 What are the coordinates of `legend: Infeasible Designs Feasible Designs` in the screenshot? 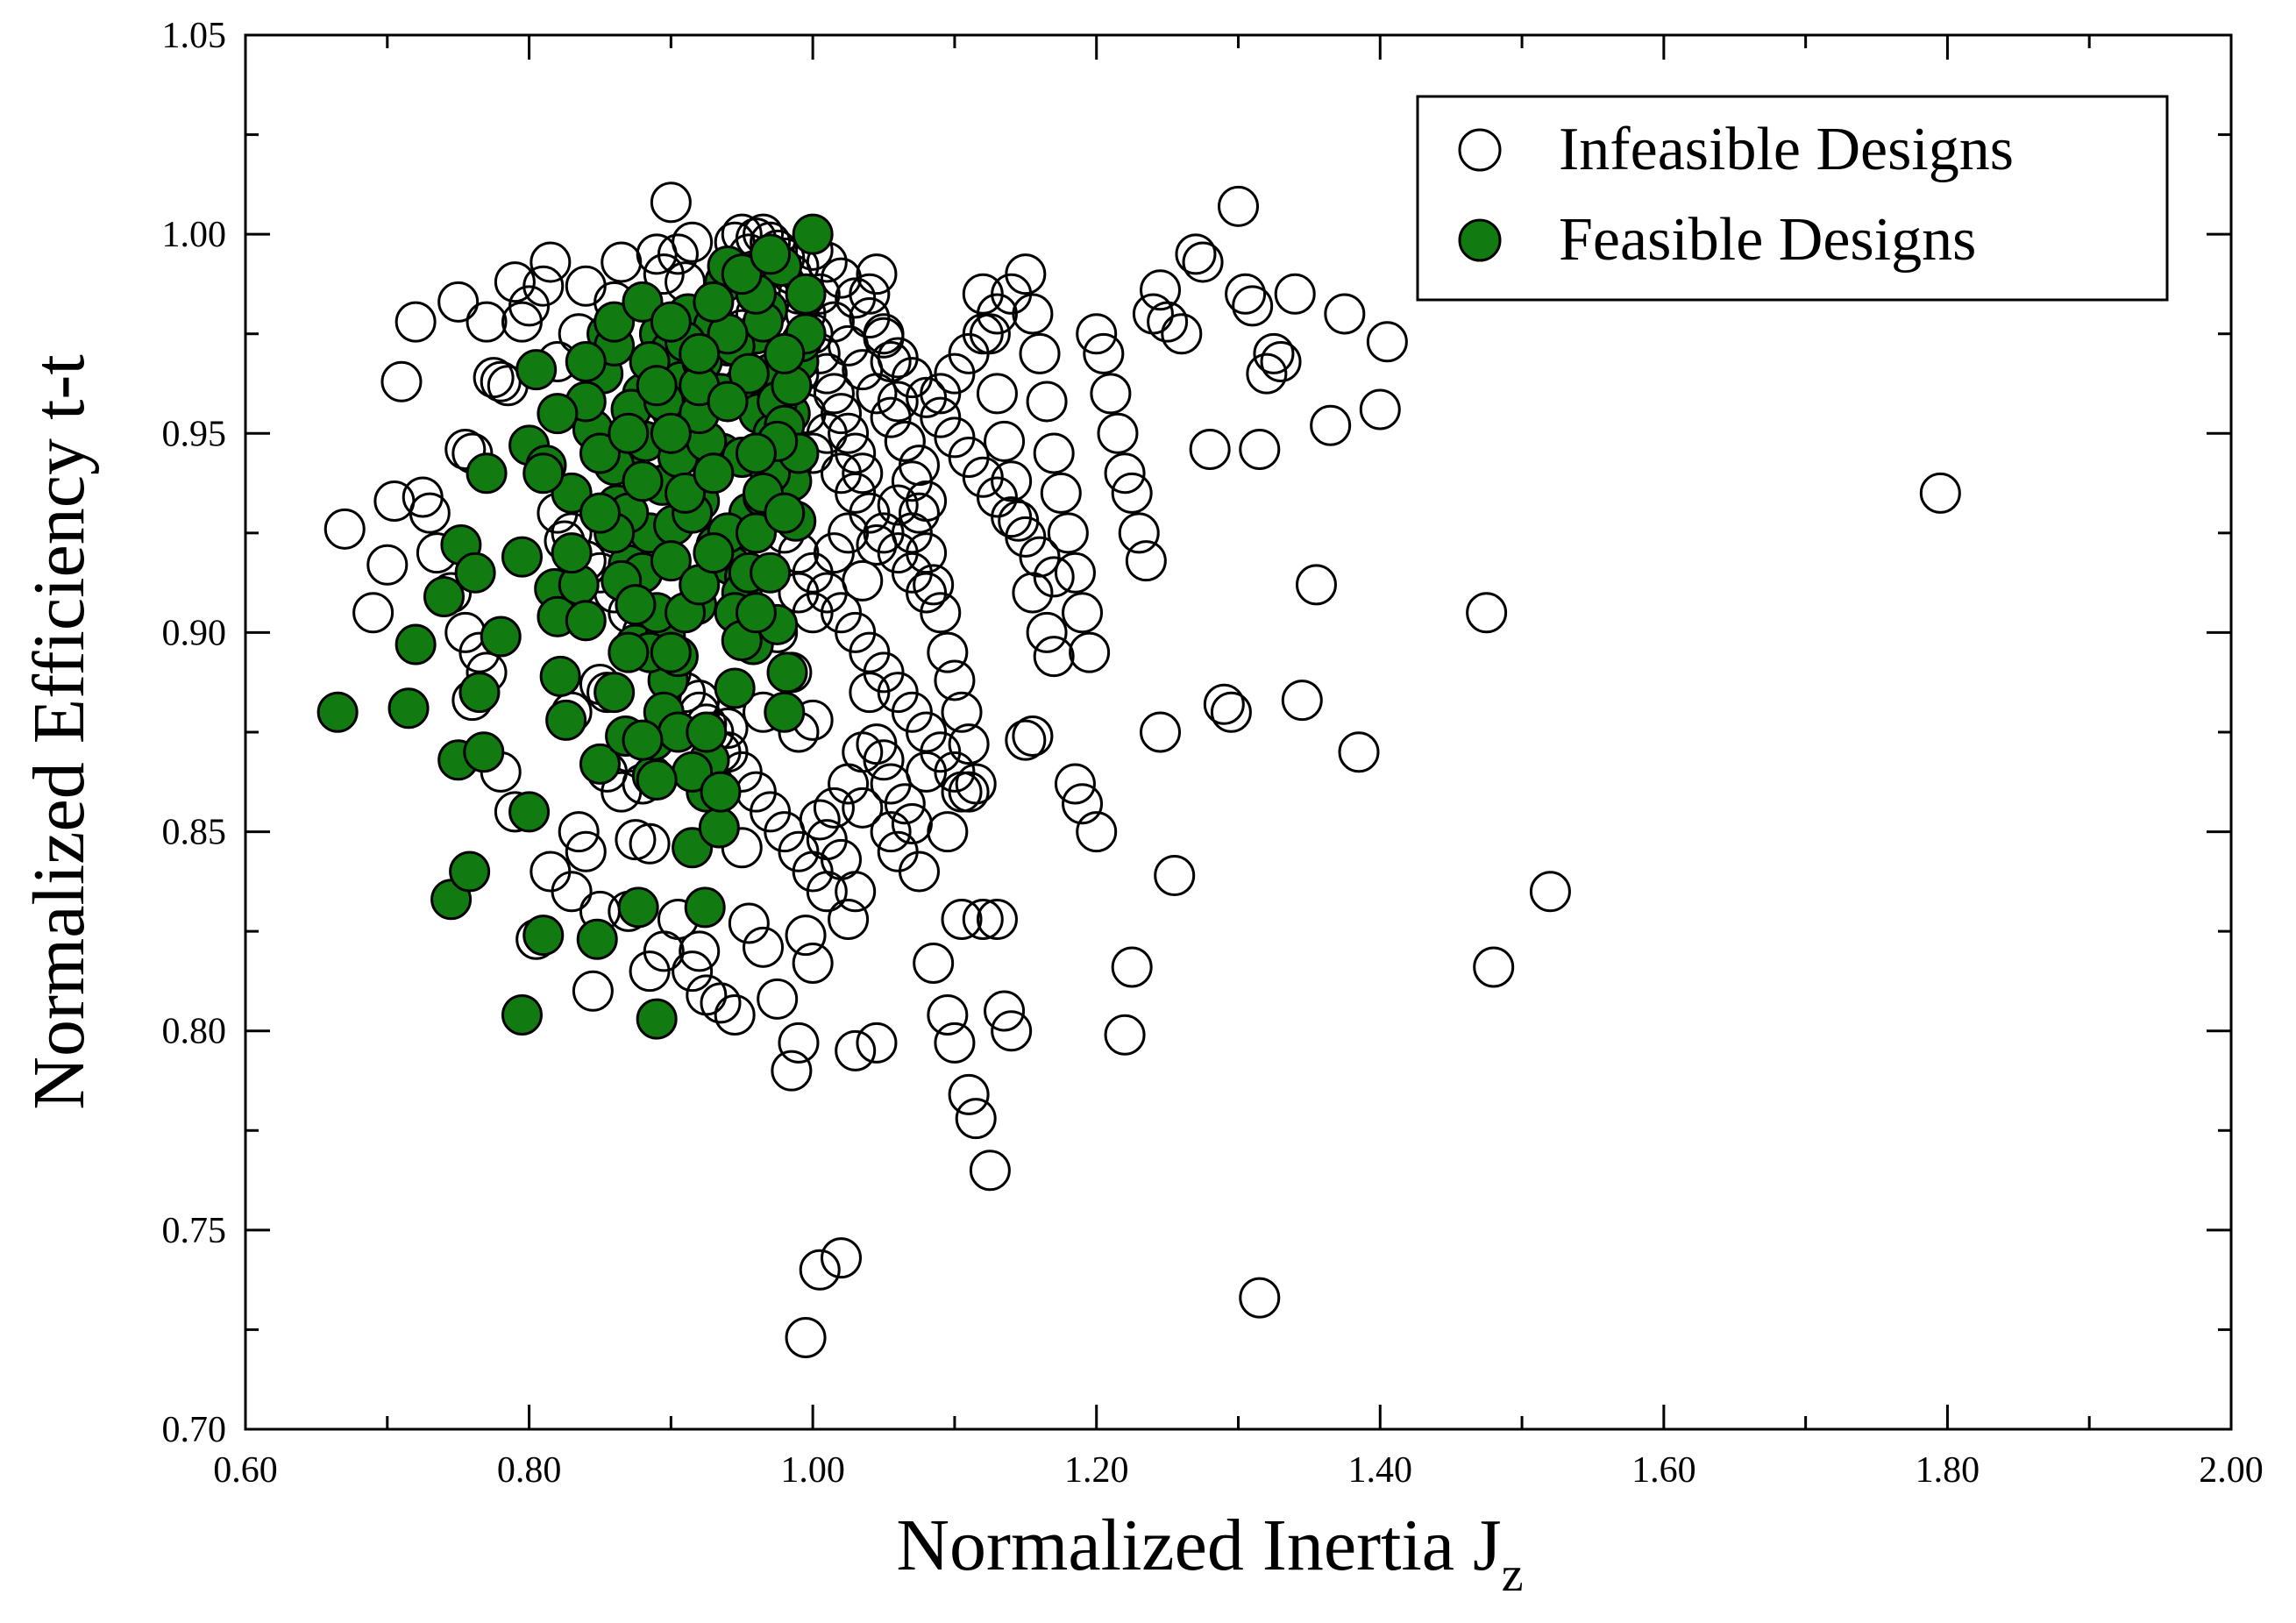 It's located at (1792, 199).